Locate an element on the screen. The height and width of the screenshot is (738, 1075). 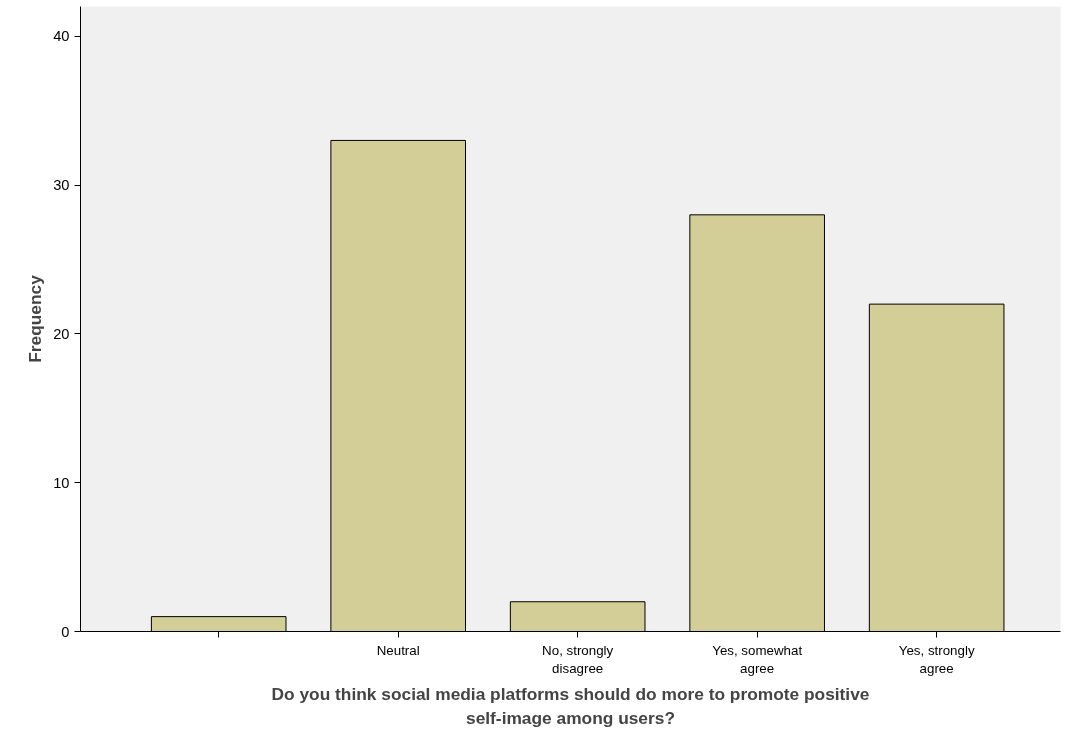
y-tick-label: 20 is located at coordinates (61, 333).